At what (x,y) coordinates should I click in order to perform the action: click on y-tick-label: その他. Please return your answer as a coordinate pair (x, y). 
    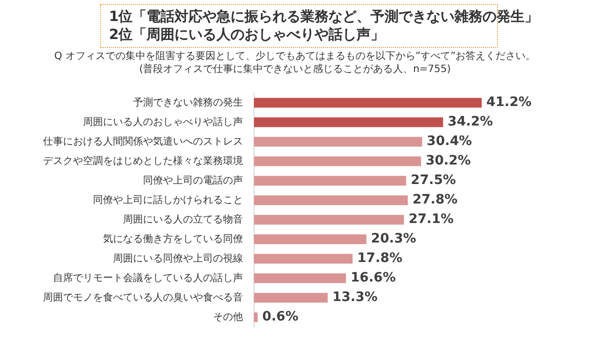
    Looking at the image, I should click on (228, 316).